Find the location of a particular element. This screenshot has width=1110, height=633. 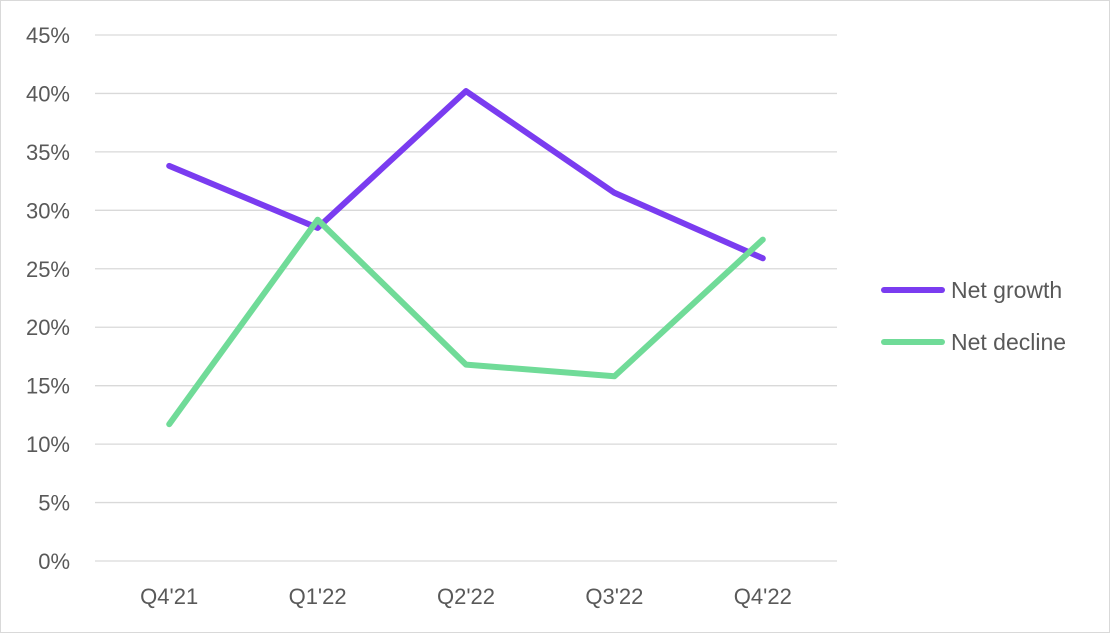

series-line-net-growth is located at coordinates (466, 175).